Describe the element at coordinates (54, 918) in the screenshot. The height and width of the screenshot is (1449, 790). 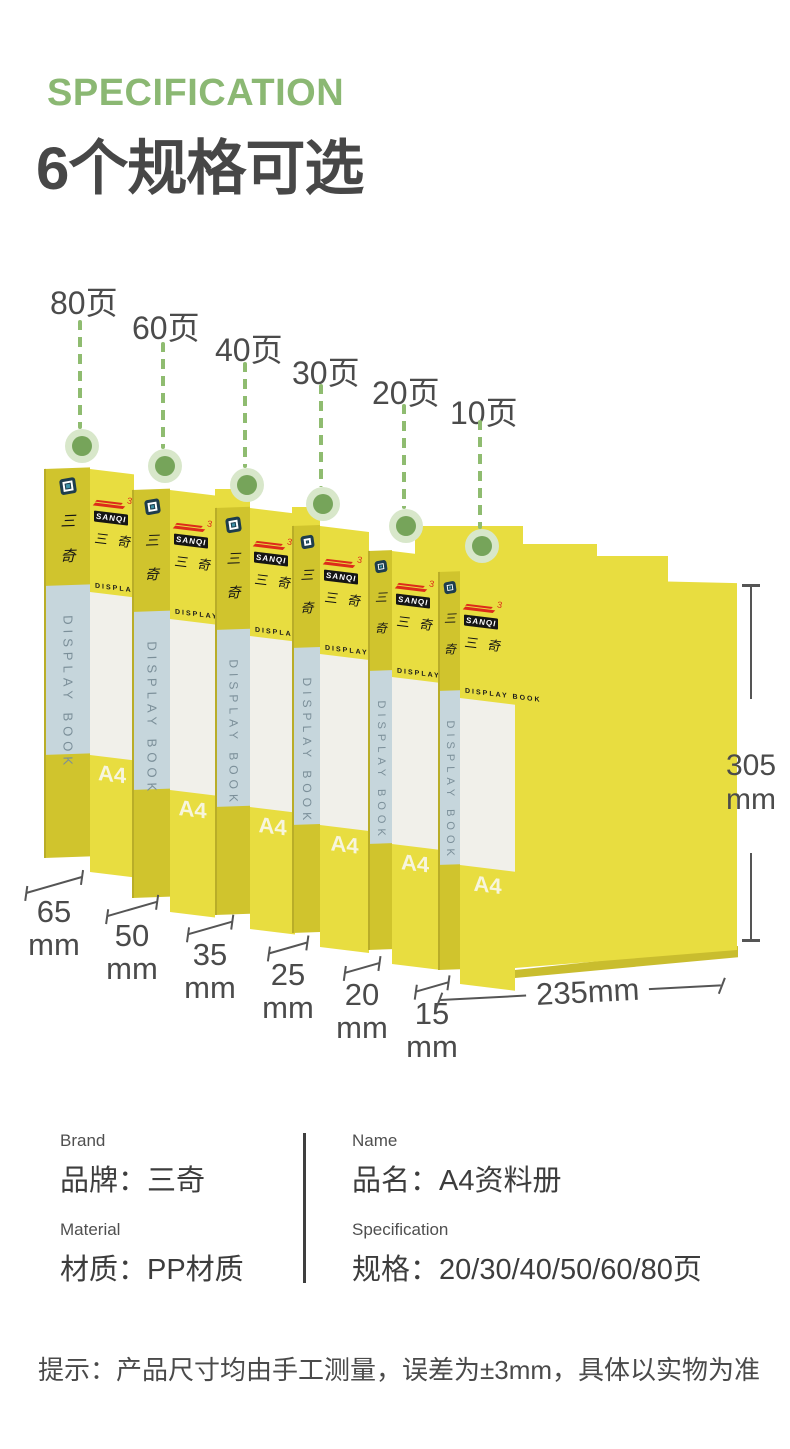
I see `thickness-callout-65mm: 65 mm` at that location.